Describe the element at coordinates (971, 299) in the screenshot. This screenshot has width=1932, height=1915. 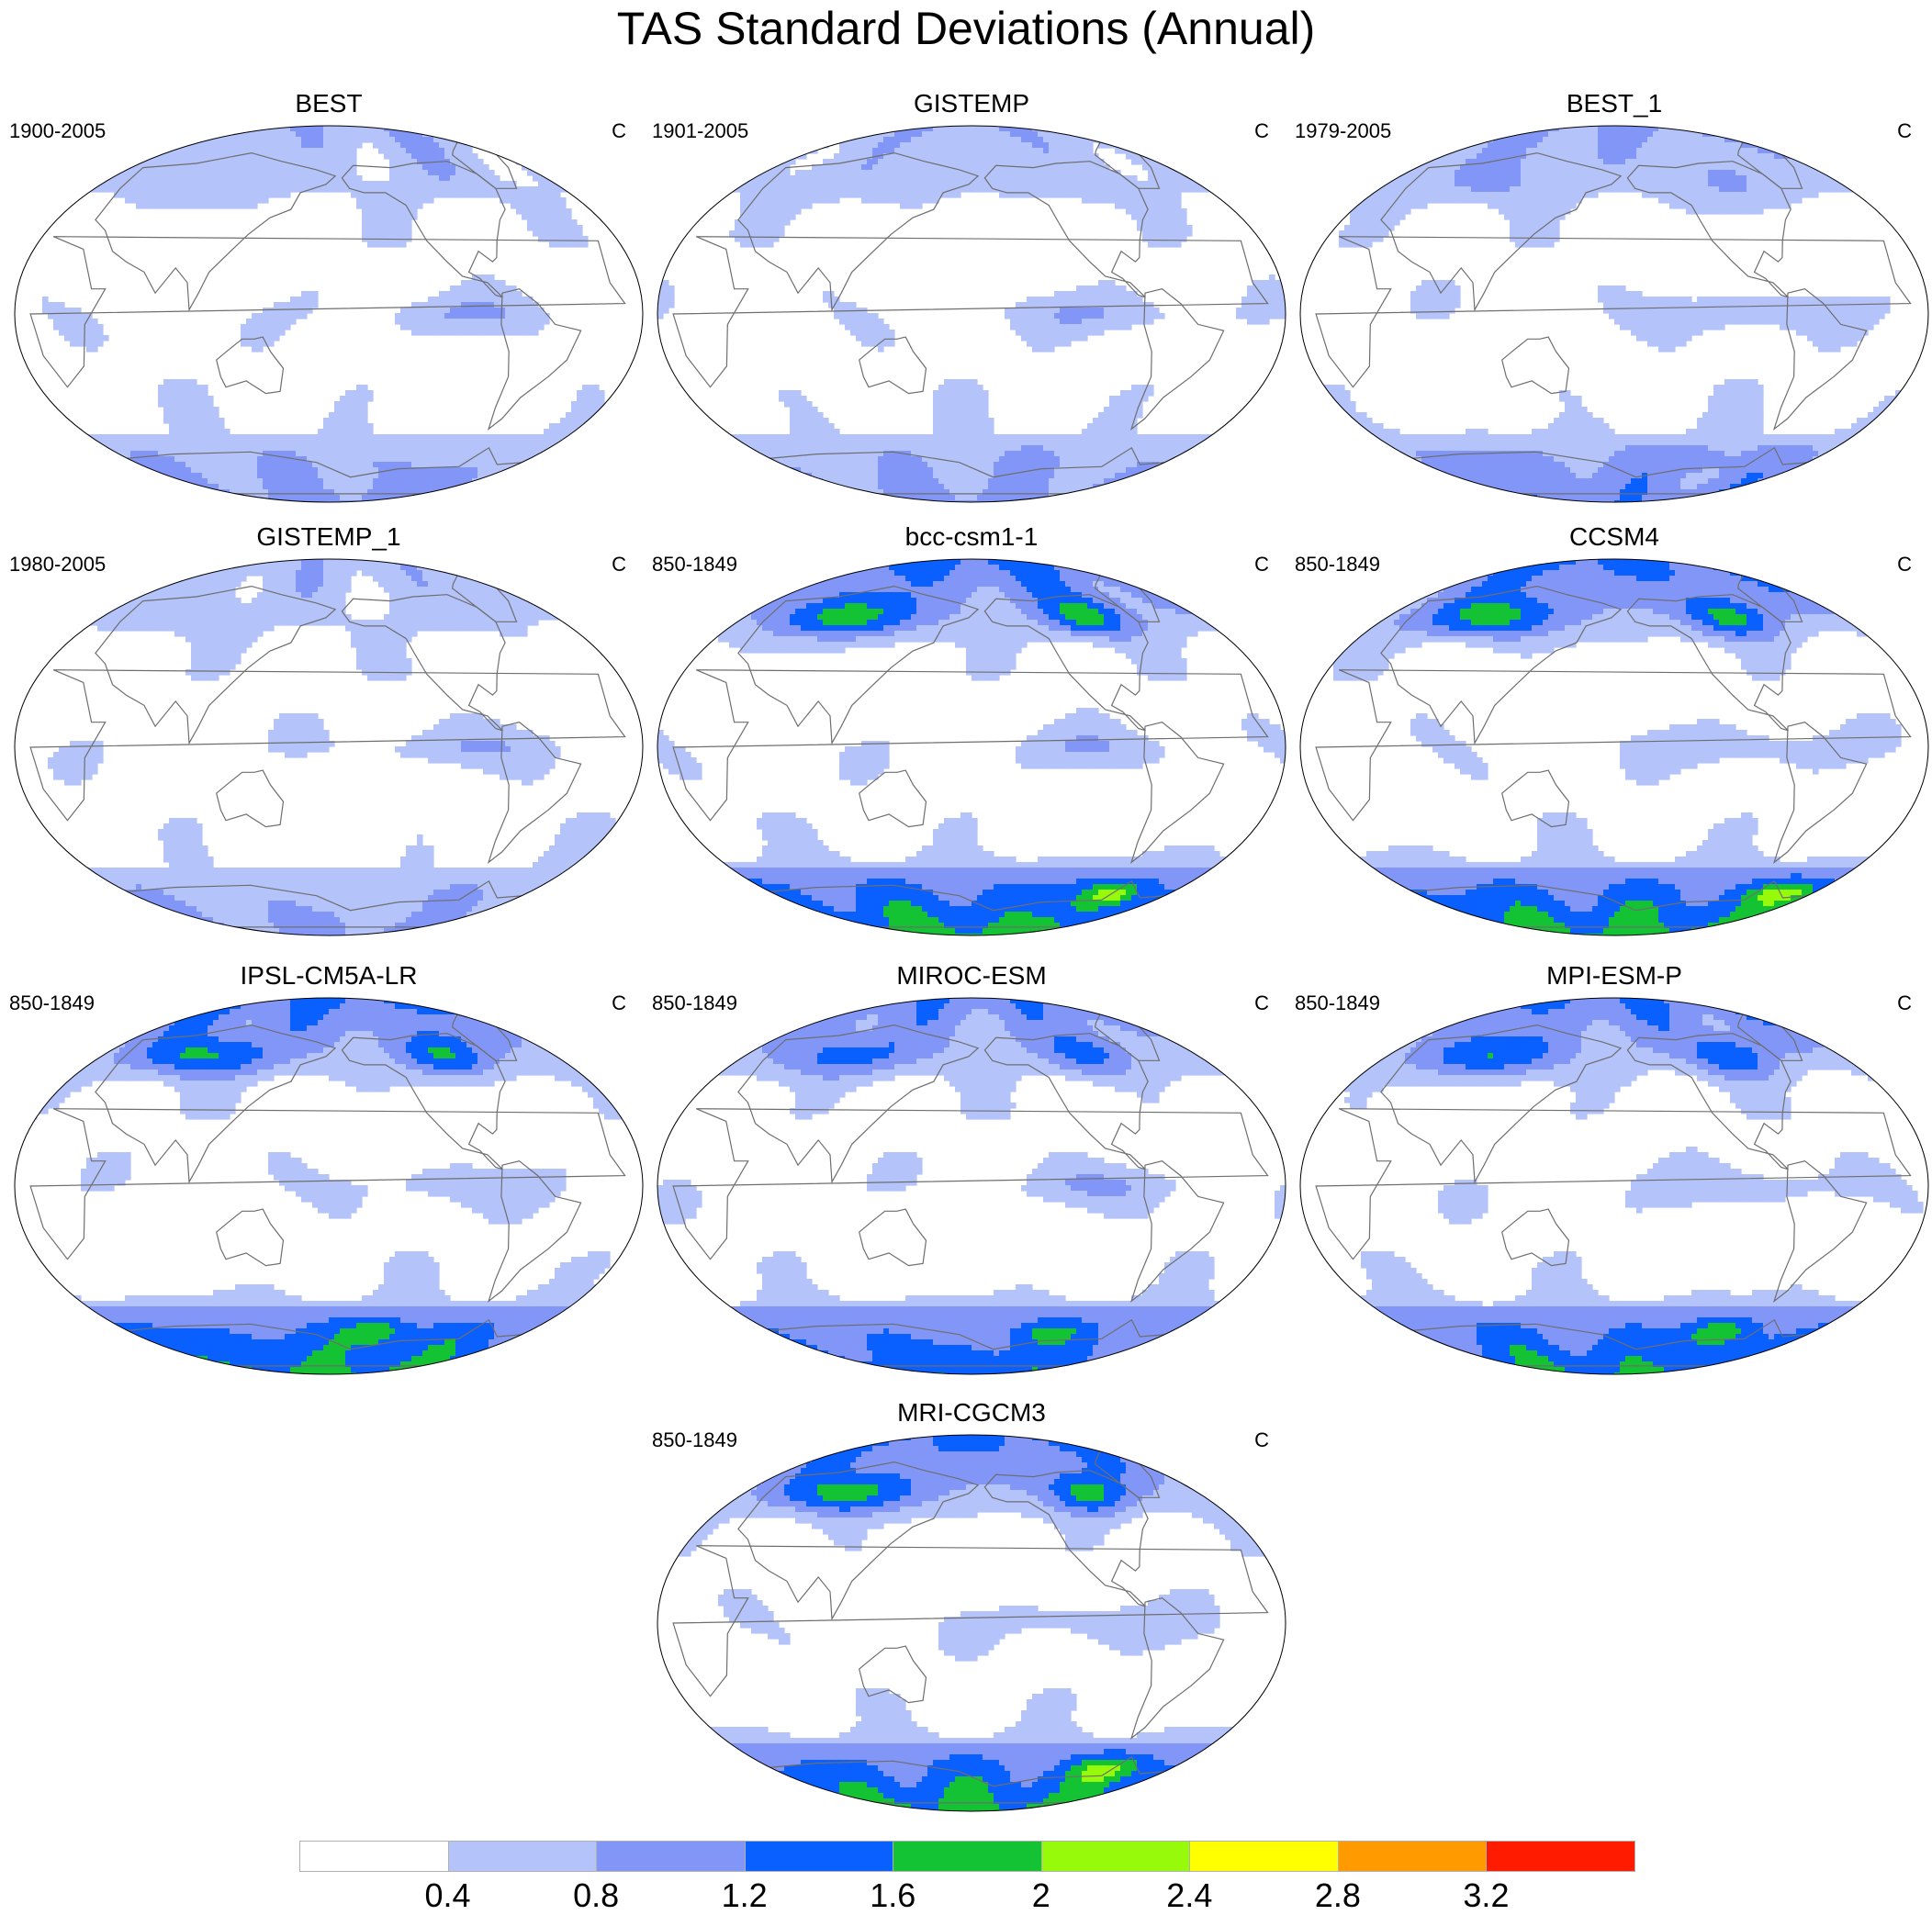
I see `map-panel: GISTEMP 1901-2005 C` at that location.